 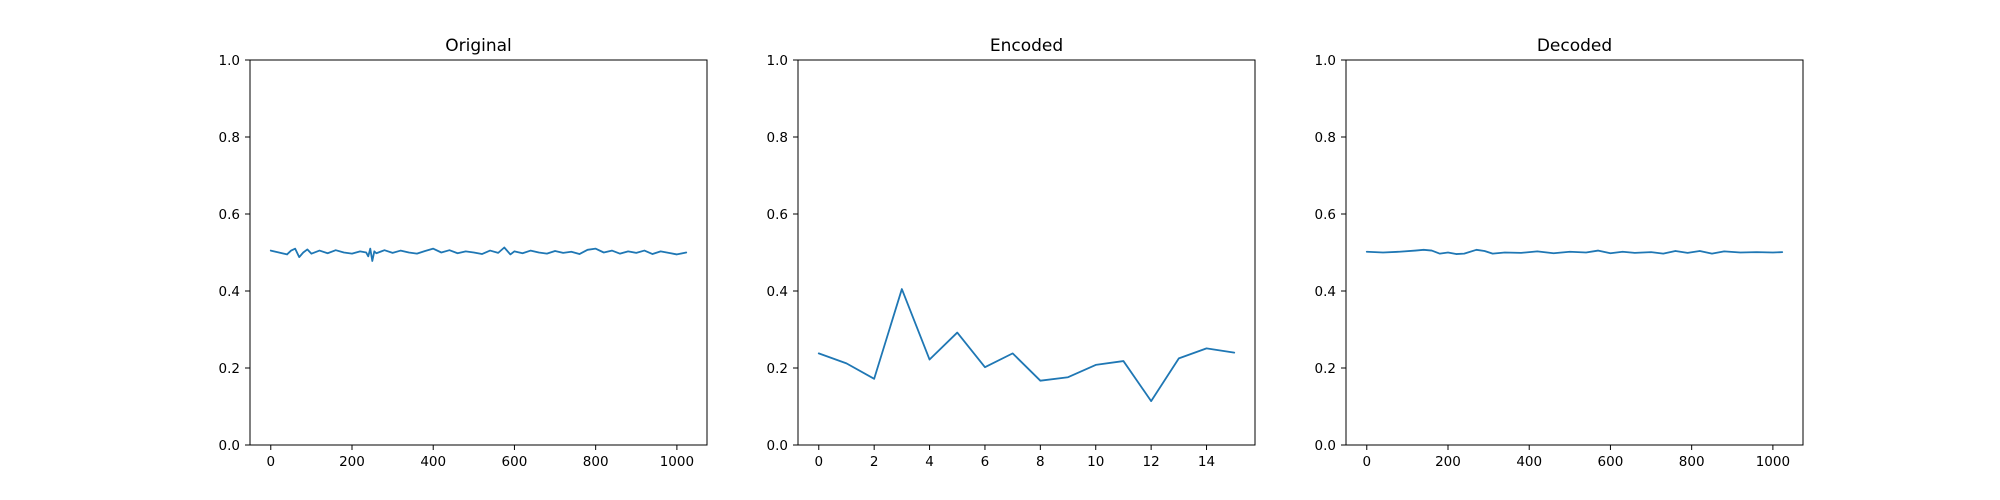 I want to click on decoded-y-tick-label: 0.8, so click(x=1325, y=138).